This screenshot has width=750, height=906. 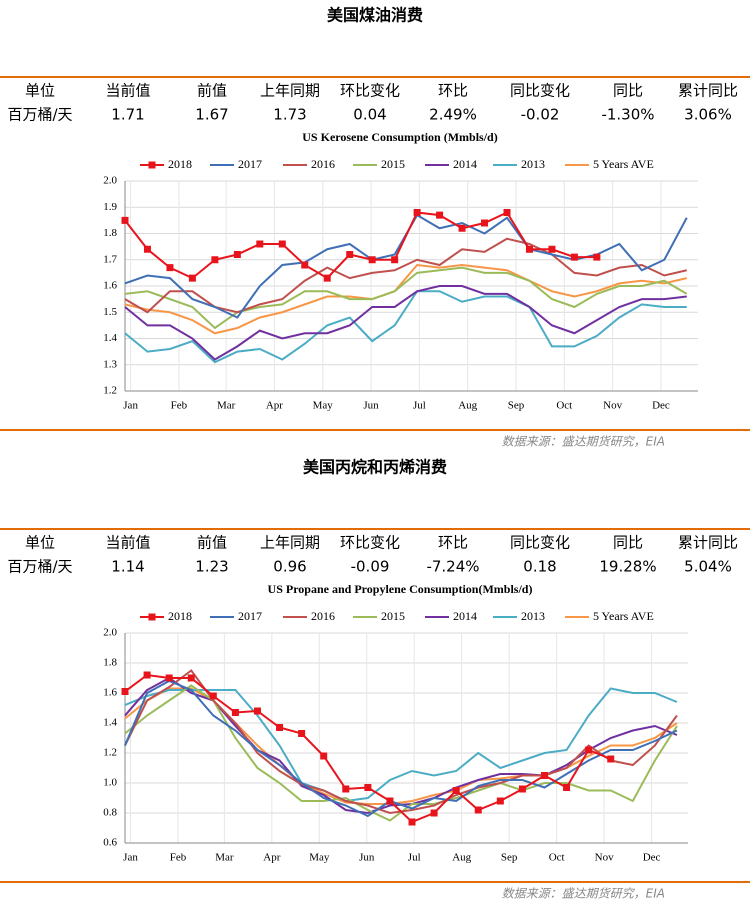 What do you see at coordinates (110, 364) in the screenshot?
I see `y-tick-label: 1.3` at bounding box center [110, 364].